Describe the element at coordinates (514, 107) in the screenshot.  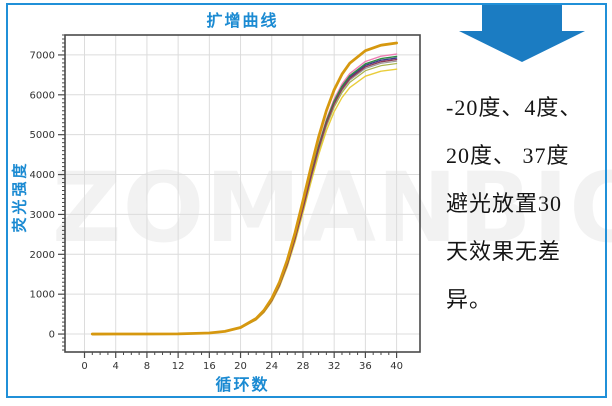
I see `note-line: -20度、4度、` at that location.